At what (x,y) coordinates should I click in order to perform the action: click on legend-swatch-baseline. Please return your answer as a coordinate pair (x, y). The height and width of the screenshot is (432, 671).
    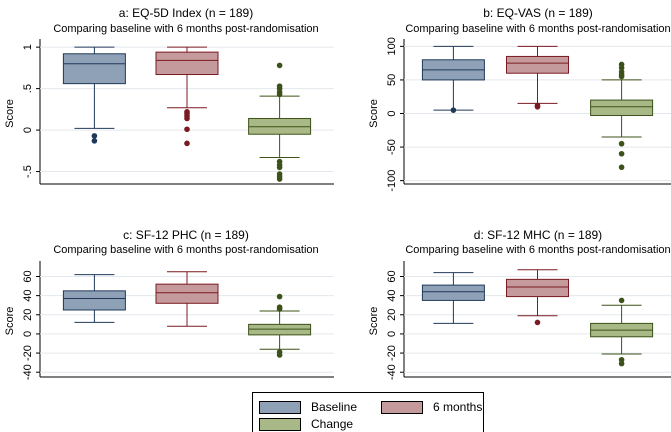
    Looking at the image, I should click on (280, 407).